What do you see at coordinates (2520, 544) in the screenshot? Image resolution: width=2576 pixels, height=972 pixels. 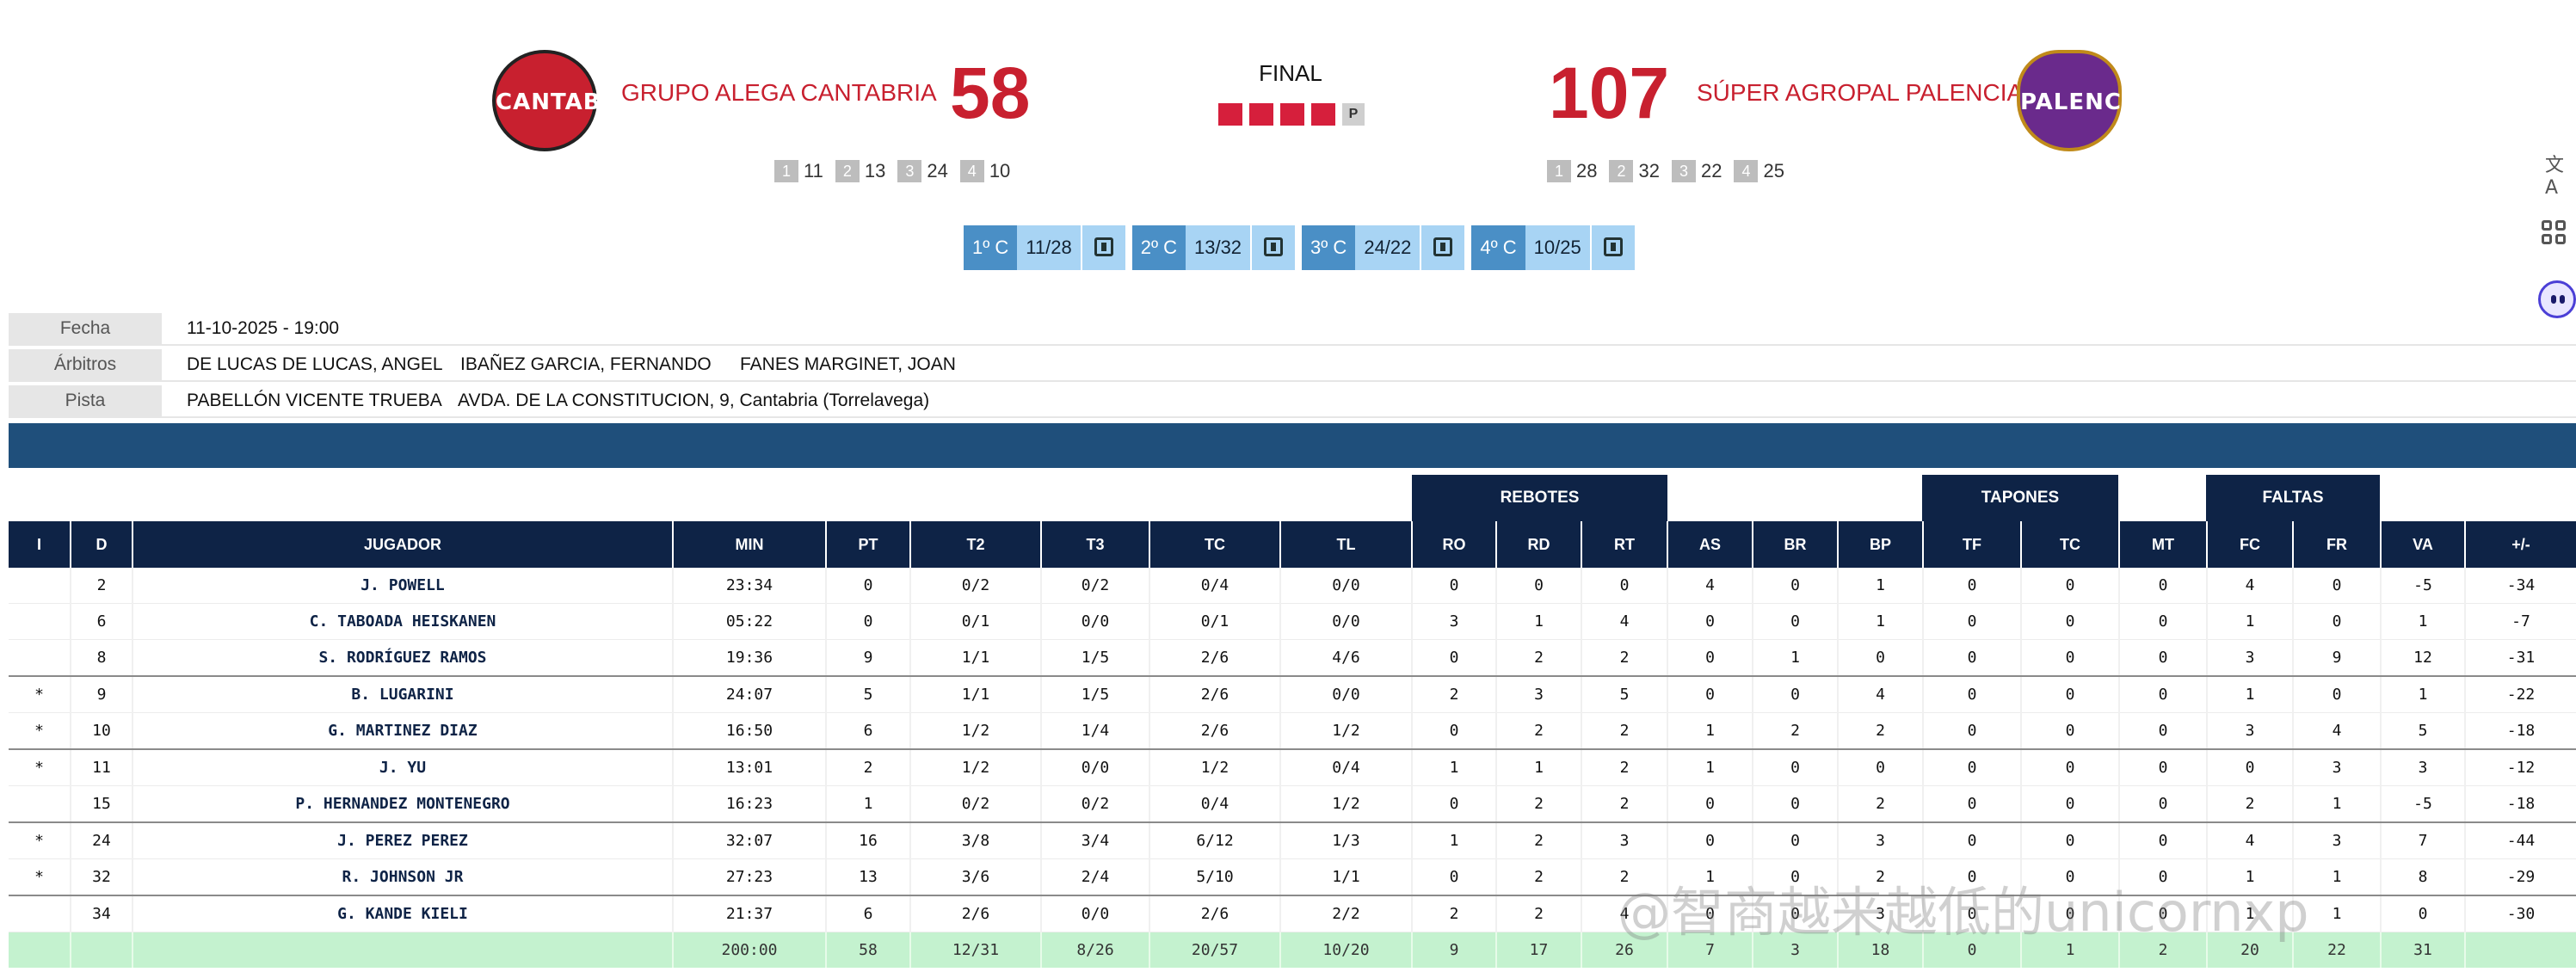 I see `column-header: +/-` at bounding box center [2520, 544].